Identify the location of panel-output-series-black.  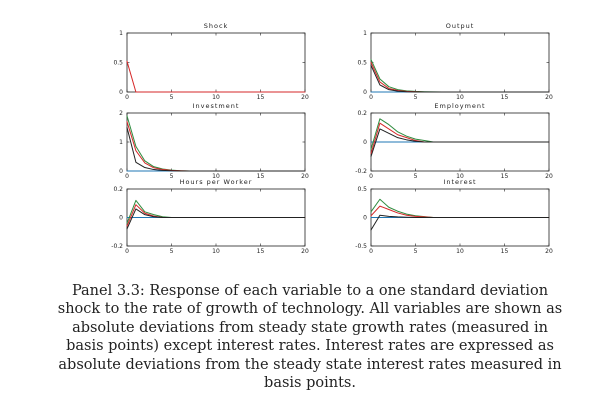
(460, 78).